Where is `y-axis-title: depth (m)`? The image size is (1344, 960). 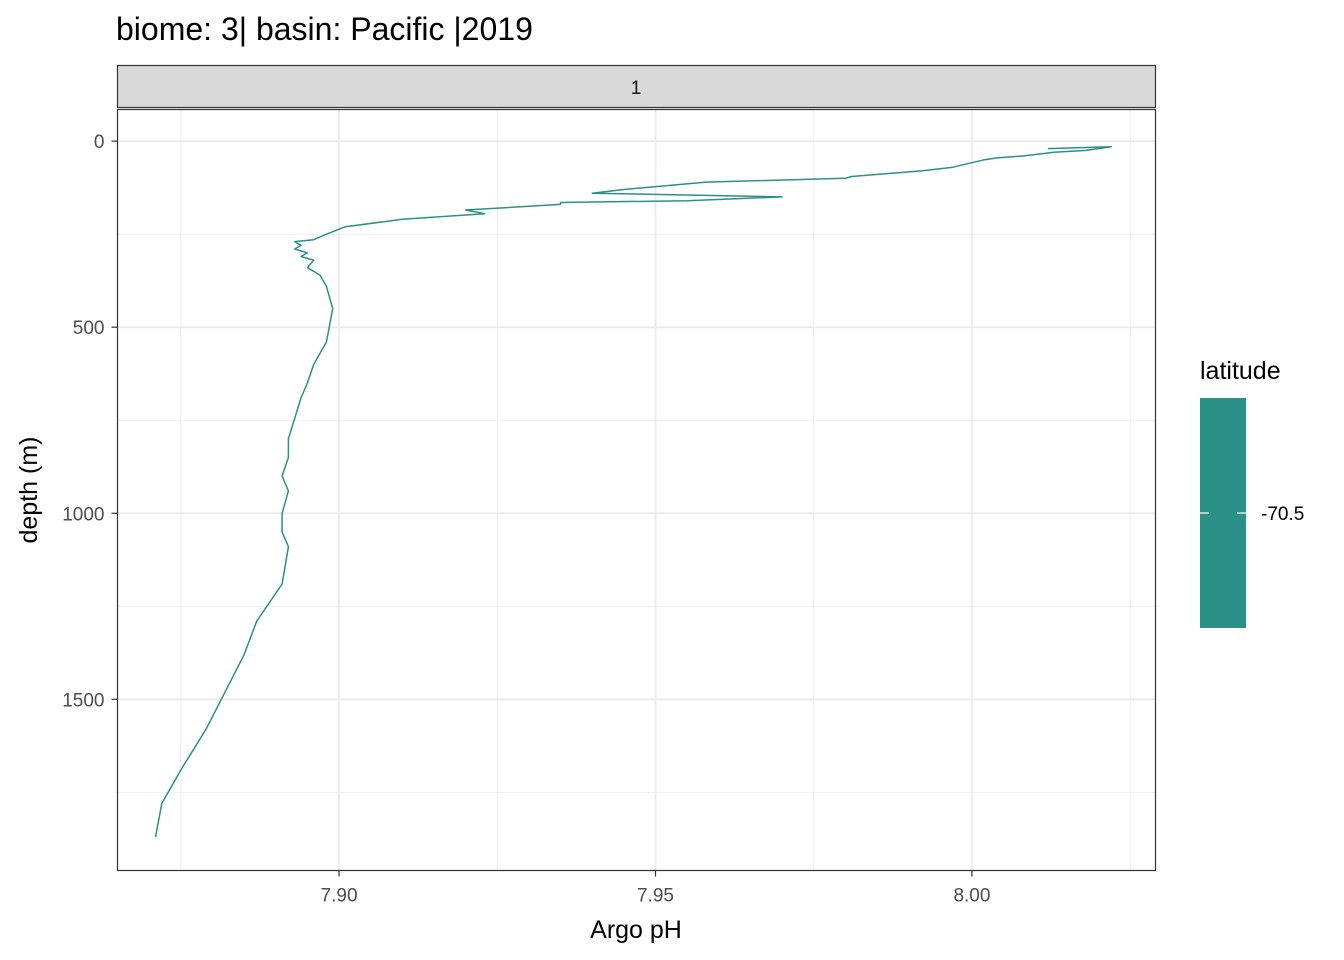
y-axis-title: depth (m) is located at coordinates (29, 490).